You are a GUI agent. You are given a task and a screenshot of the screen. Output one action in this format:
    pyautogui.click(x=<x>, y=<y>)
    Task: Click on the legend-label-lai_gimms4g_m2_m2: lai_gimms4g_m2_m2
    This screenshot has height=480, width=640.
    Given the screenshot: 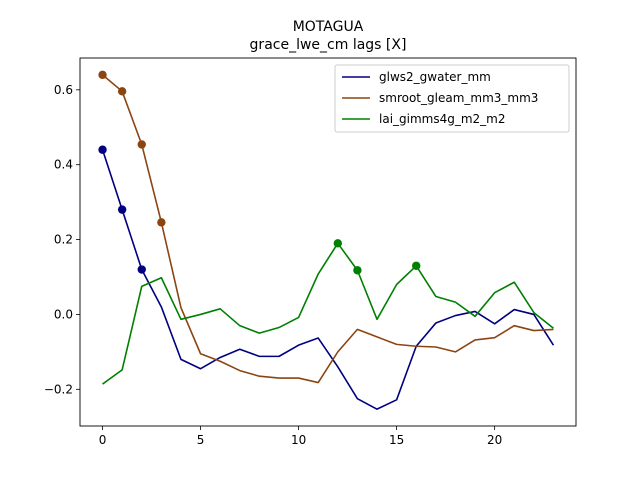 What is the action you would take?
    pyautogui.click(x=442, y=119)
    